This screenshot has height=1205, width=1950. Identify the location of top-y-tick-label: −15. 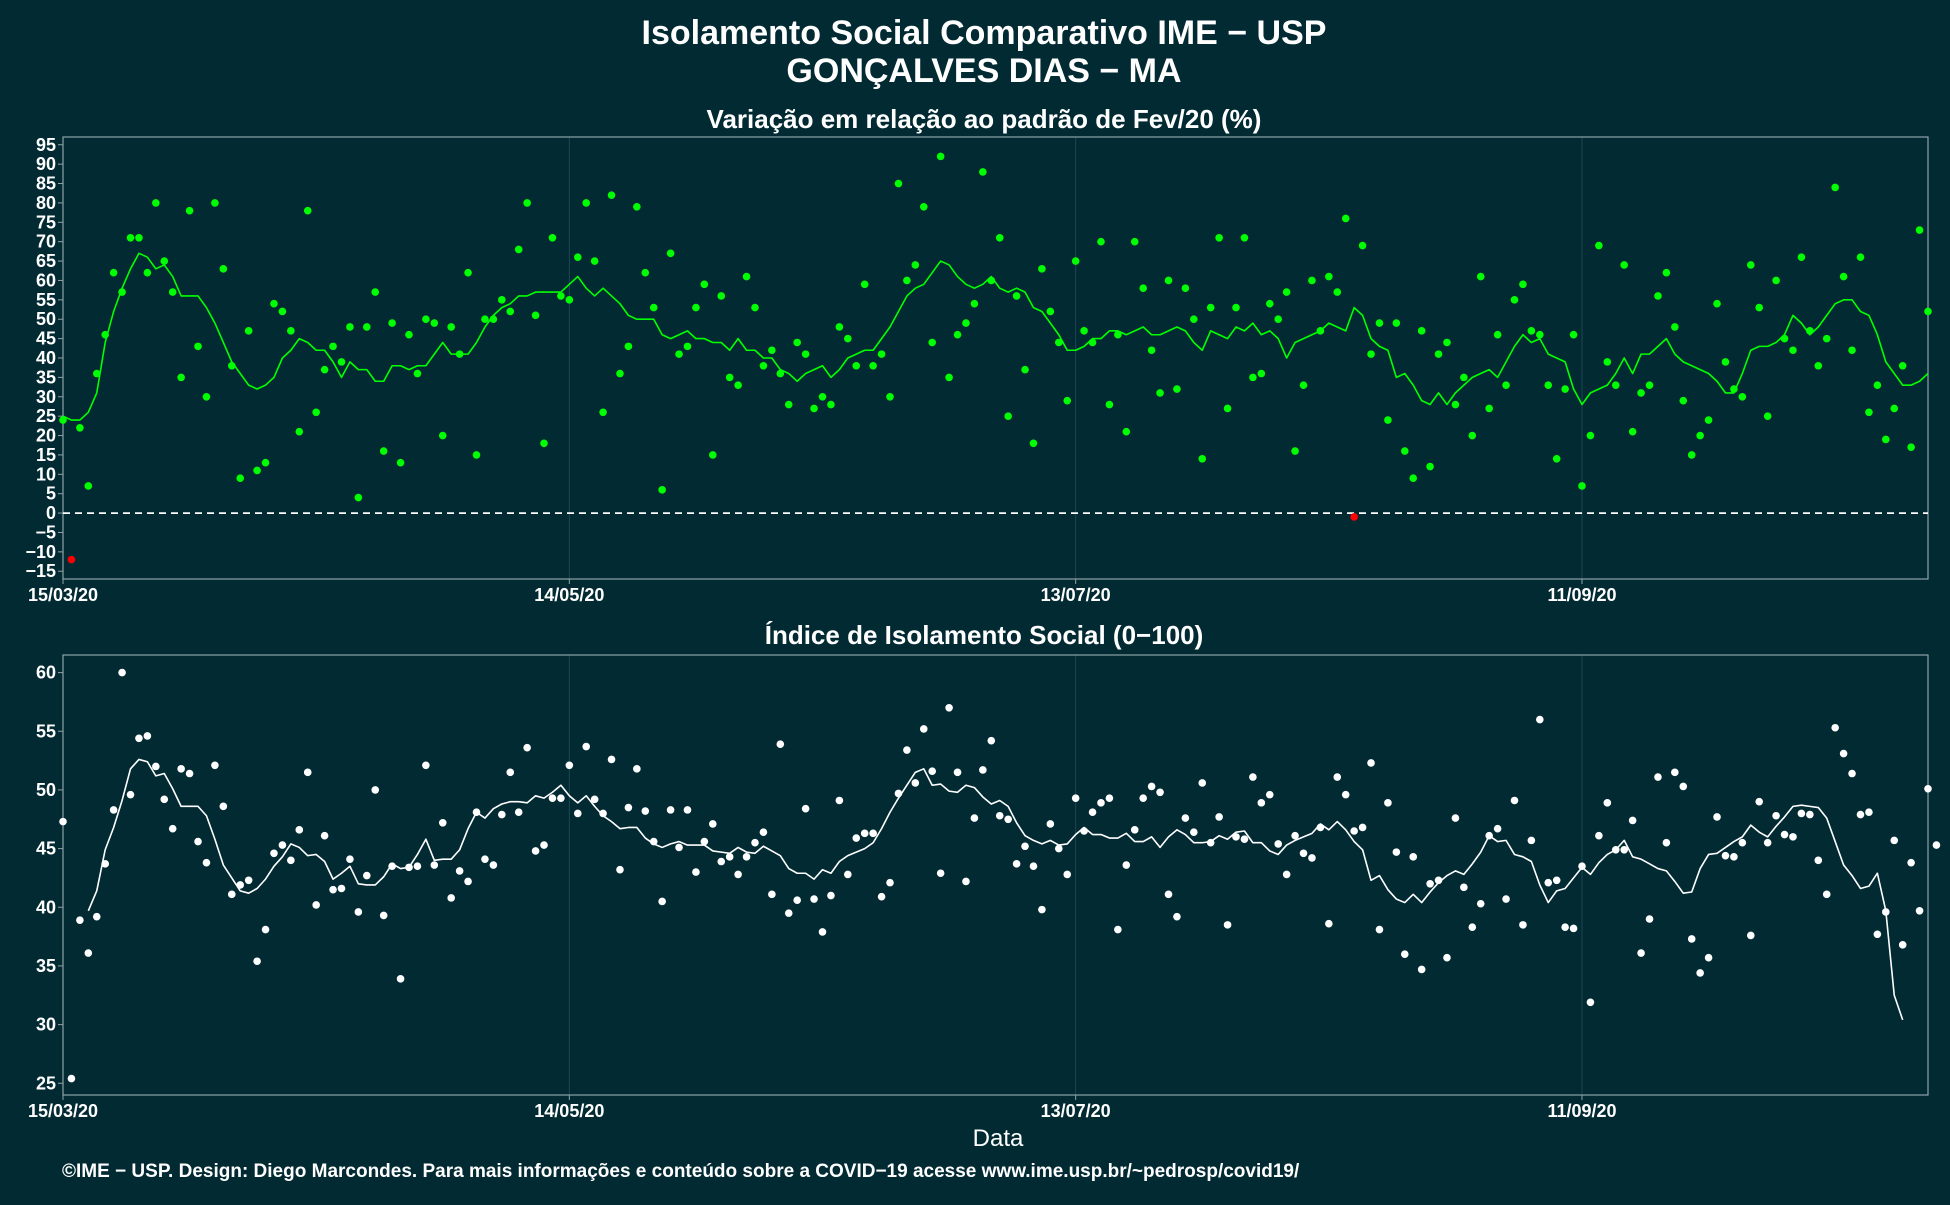
(40, 571).